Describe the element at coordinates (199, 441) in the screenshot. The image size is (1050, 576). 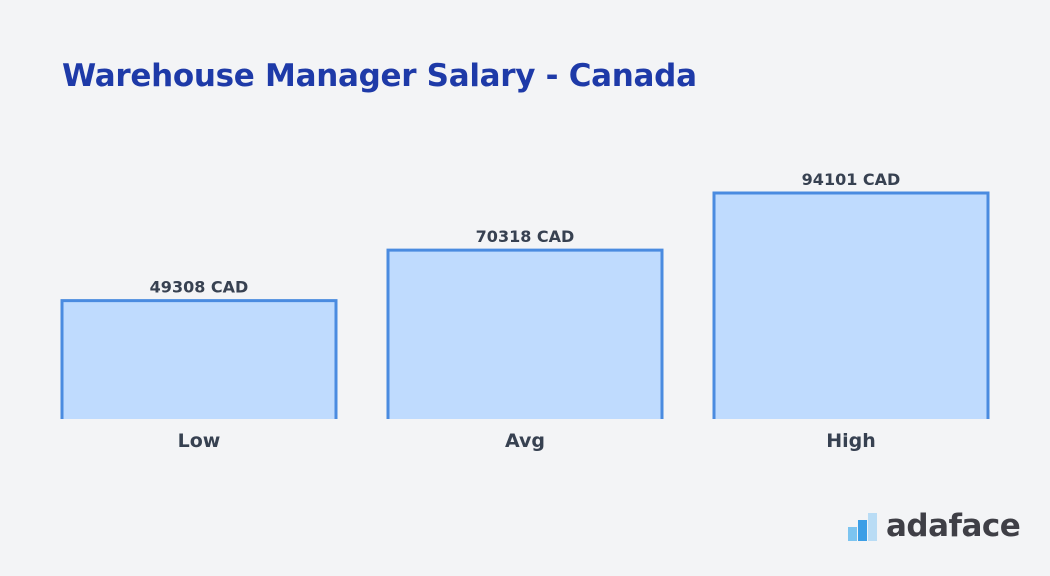
I see `category-label-low: Low` at that location.